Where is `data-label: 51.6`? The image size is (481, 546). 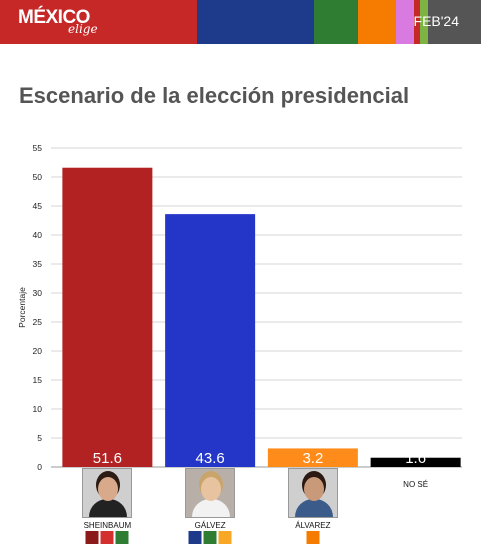 data-label: 51.6 is located at coordinates (107, 458).